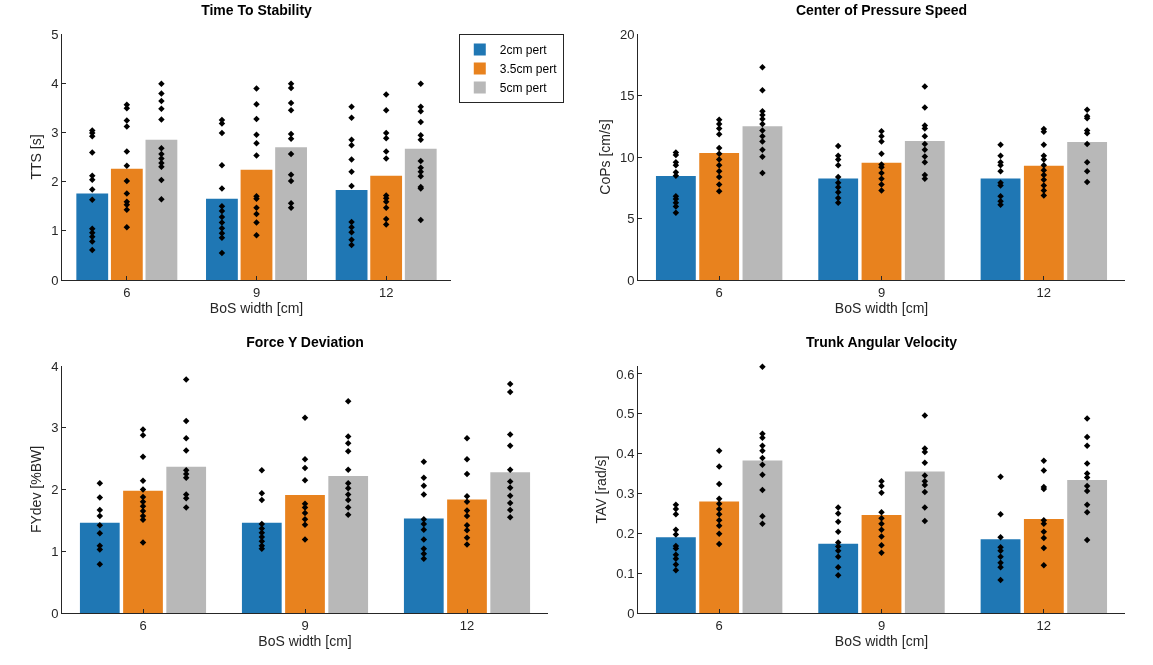  I want to click on y-axis-title: TAV [rad/s], so click(600, 489).